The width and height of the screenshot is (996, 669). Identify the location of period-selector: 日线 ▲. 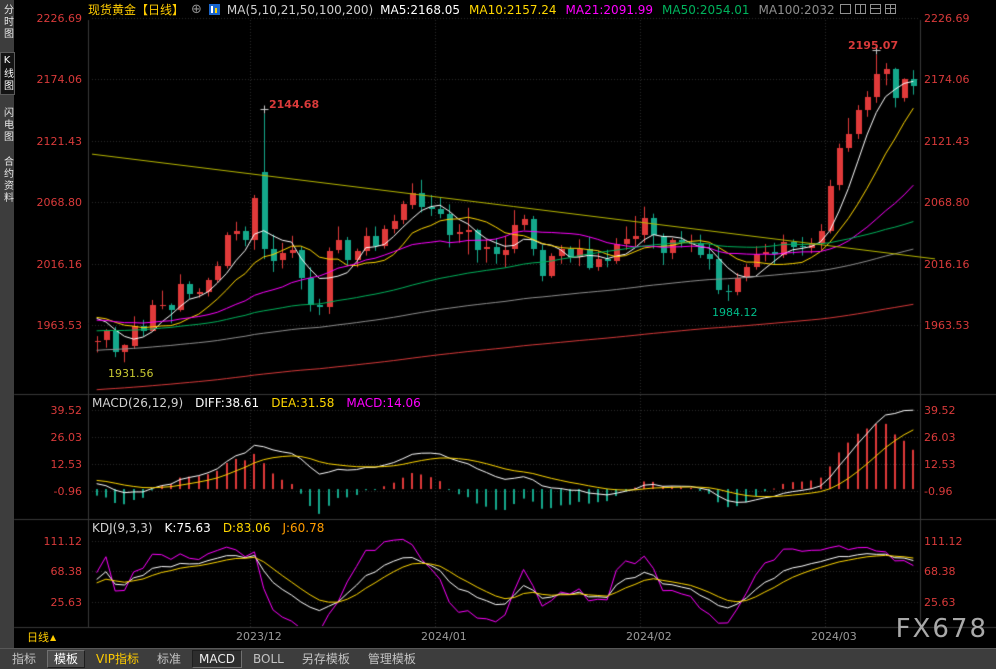
(41, 637).